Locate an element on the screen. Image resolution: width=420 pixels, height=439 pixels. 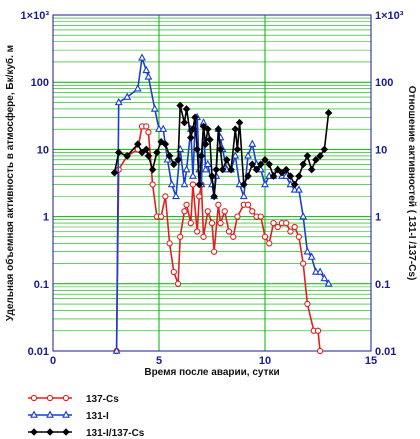
y-tick-label-right: 1 is located at coordinates (378, 218).